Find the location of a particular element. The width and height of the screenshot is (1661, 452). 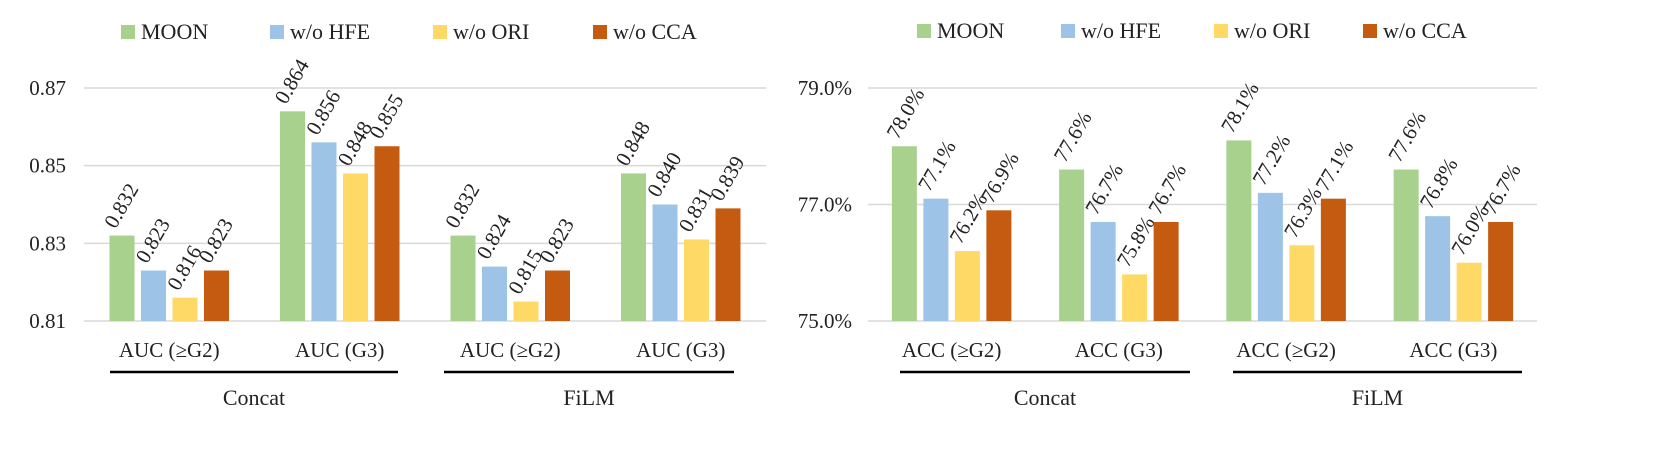

bar-value-label: 77.2% is located at coordinates (1271, 159).